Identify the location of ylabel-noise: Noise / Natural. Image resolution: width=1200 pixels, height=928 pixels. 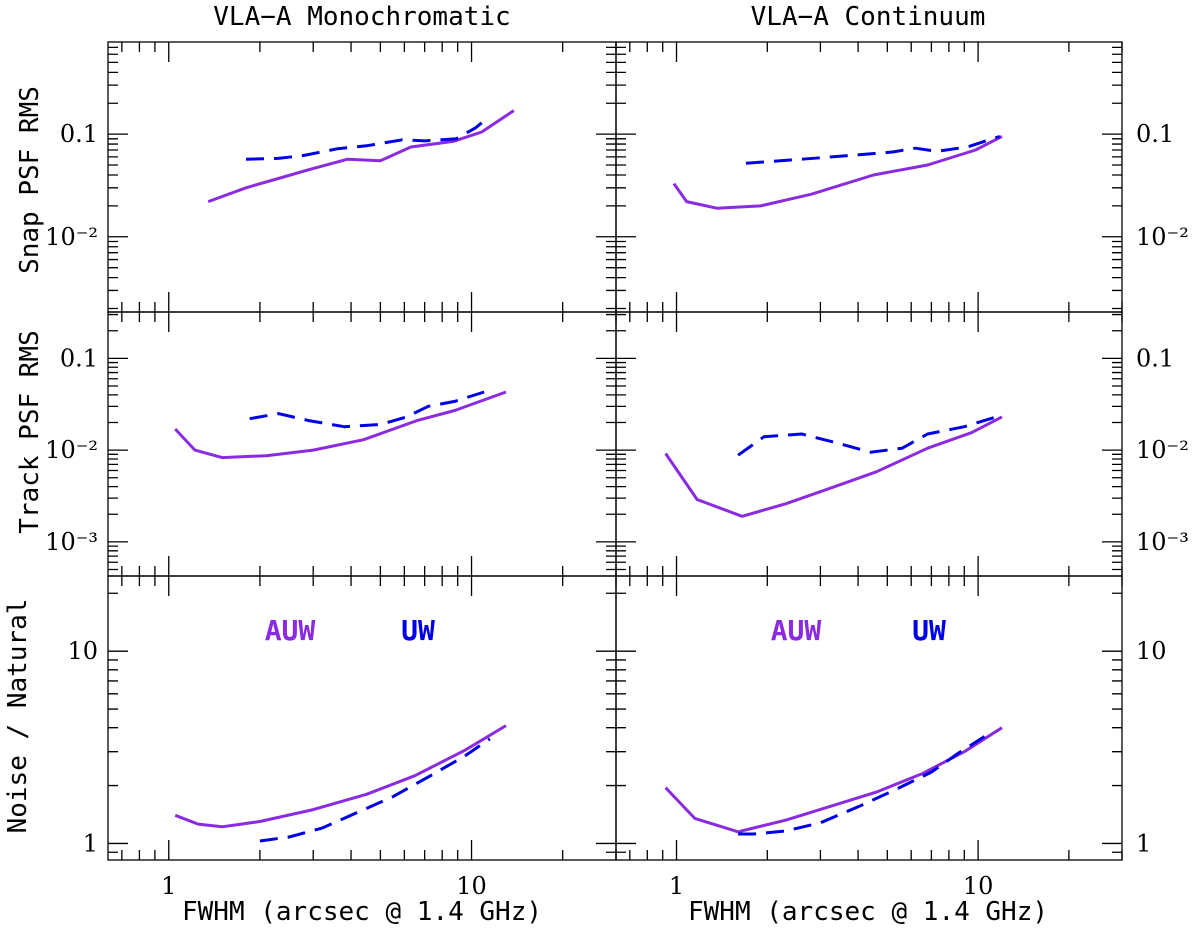
(18, 716).